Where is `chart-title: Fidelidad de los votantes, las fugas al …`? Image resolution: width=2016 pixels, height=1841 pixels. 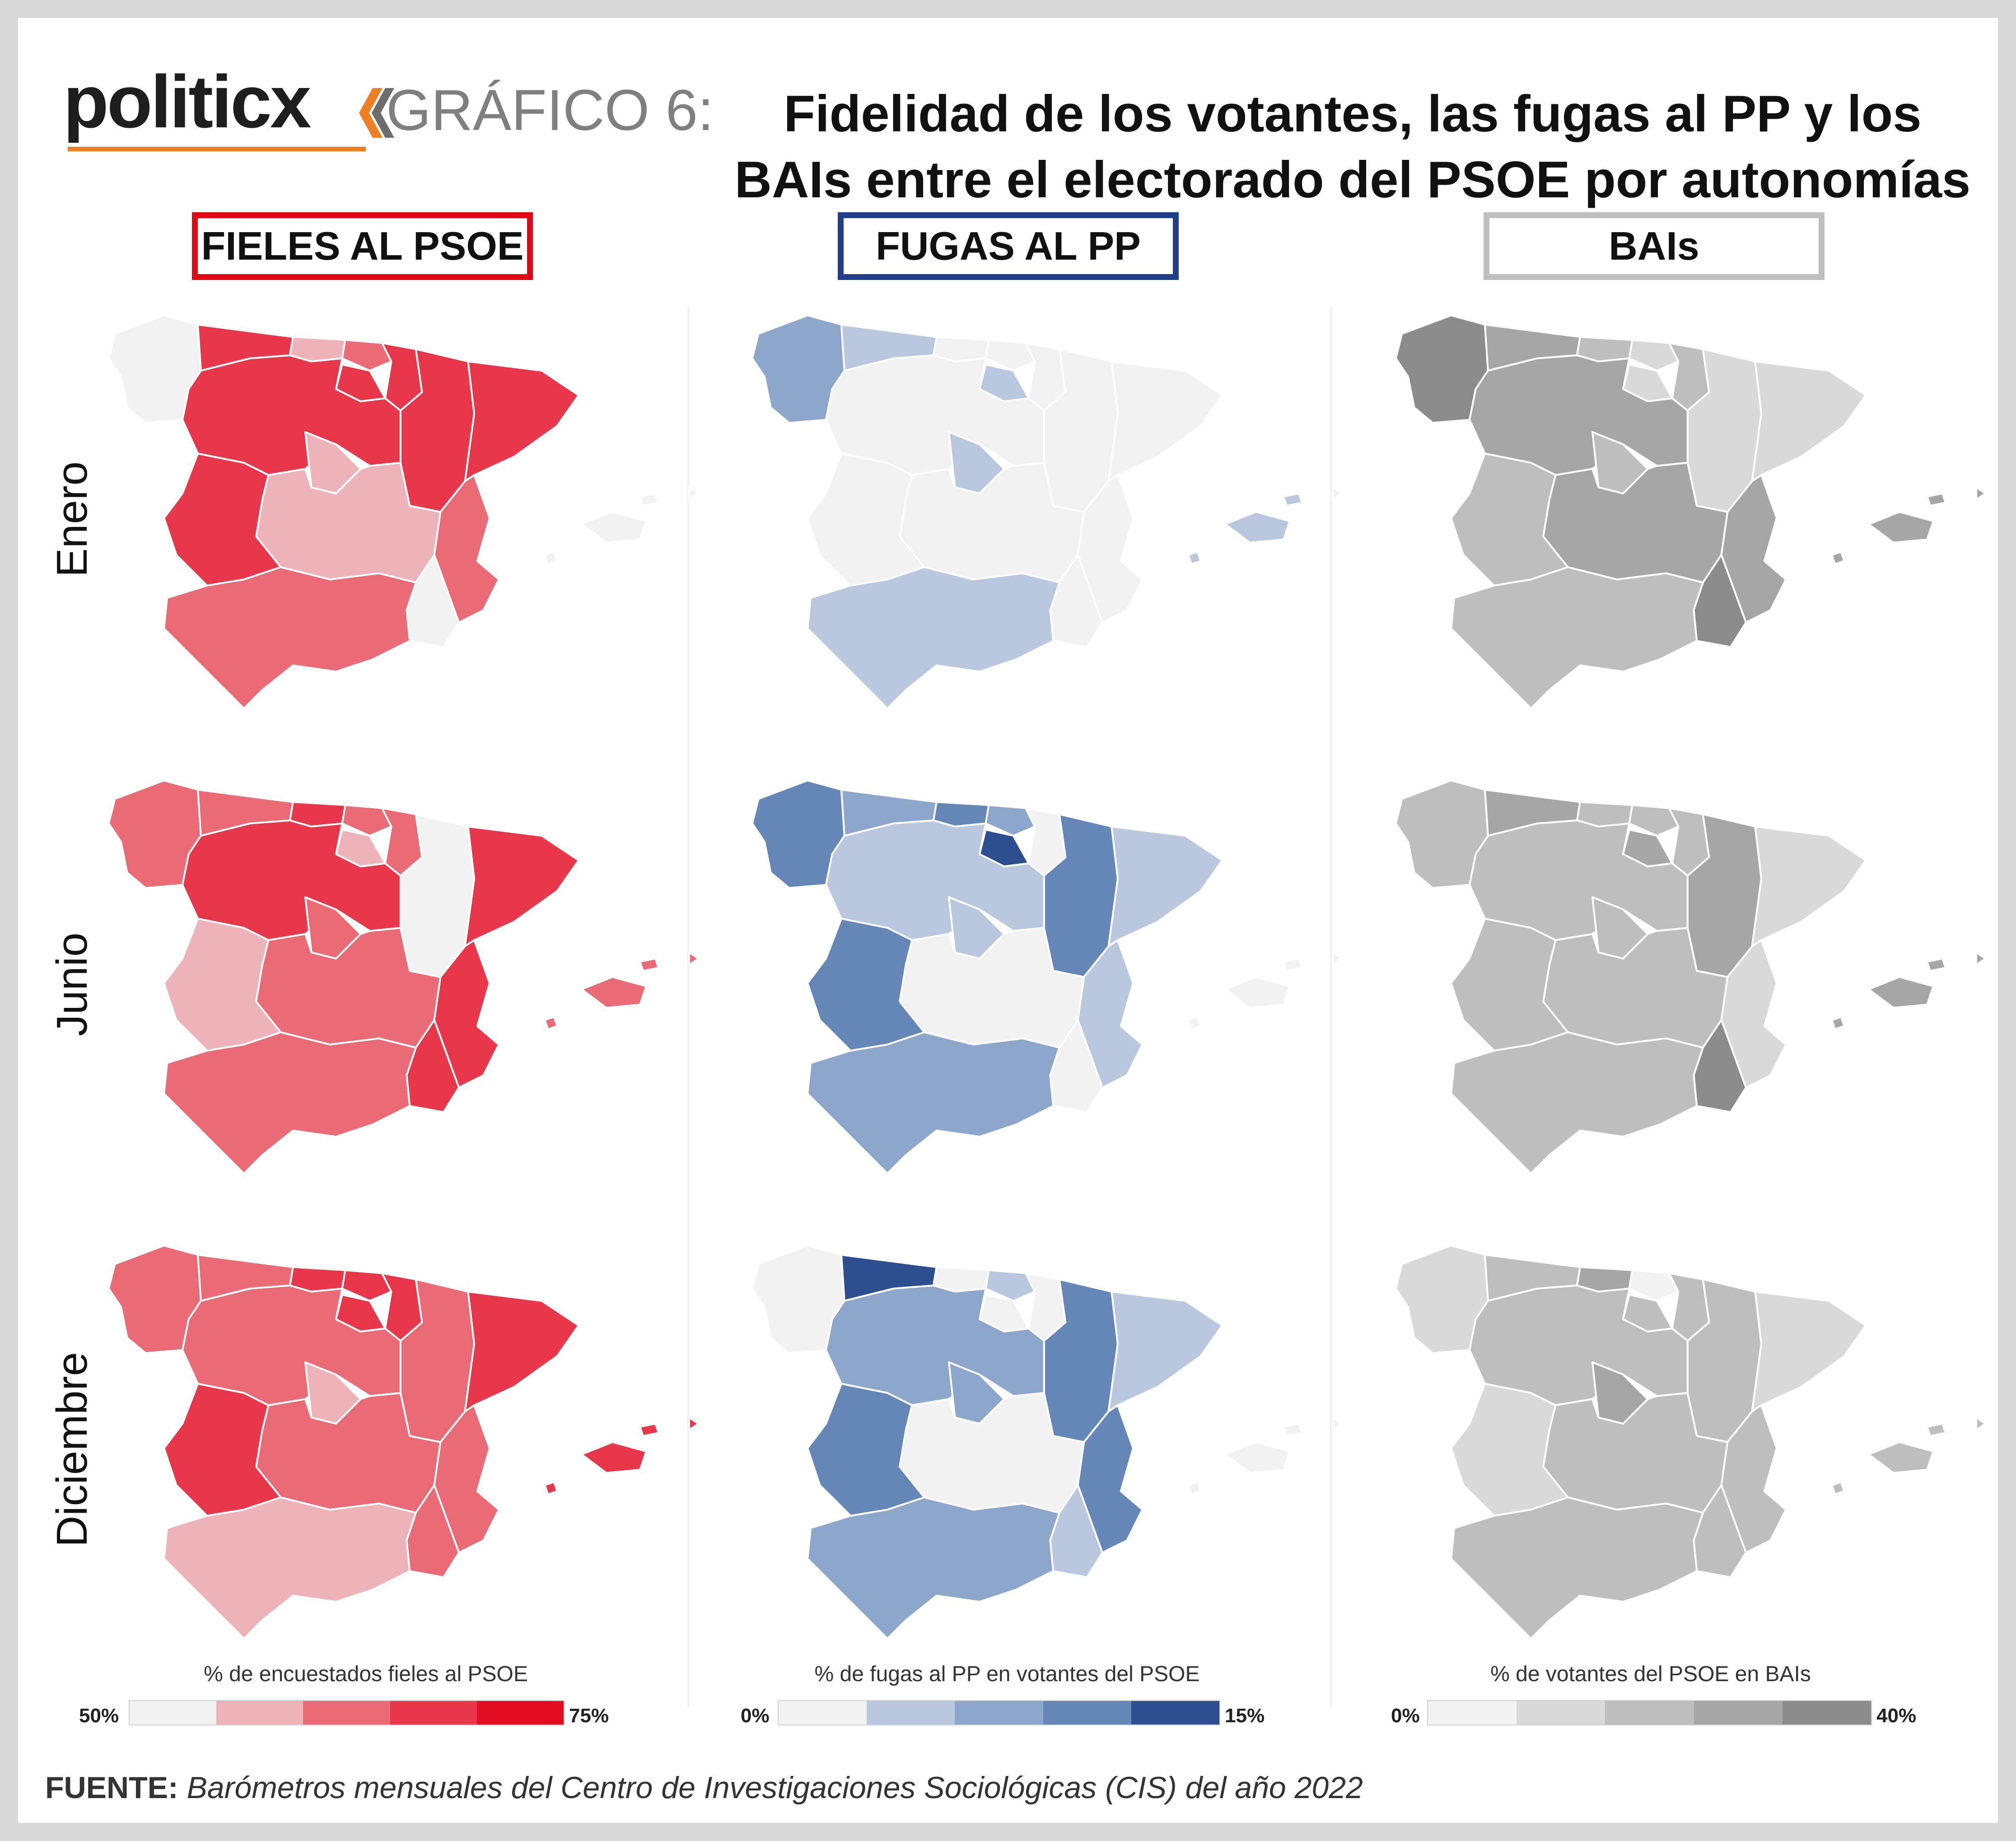
chart-title: Fidelidad de los votantes, las fugas al … is located at coordinates (1352, 147).